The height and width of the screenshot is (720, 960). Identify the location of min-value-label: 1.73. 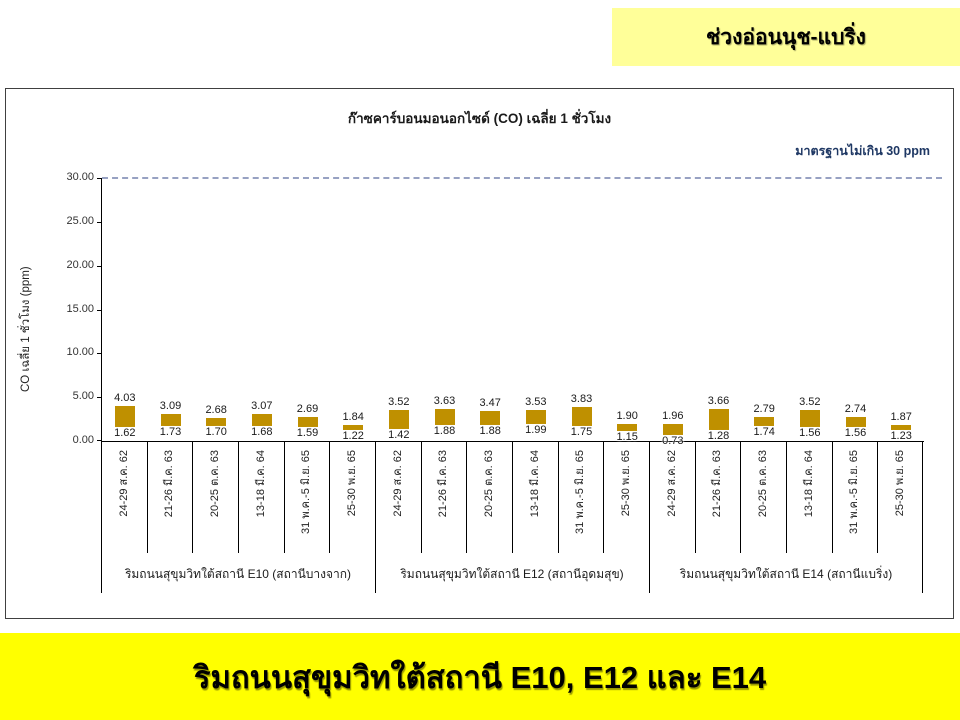
(170, 431).